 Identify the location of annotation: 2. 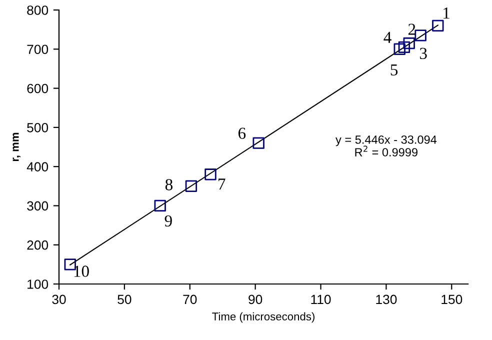
(412, 29).